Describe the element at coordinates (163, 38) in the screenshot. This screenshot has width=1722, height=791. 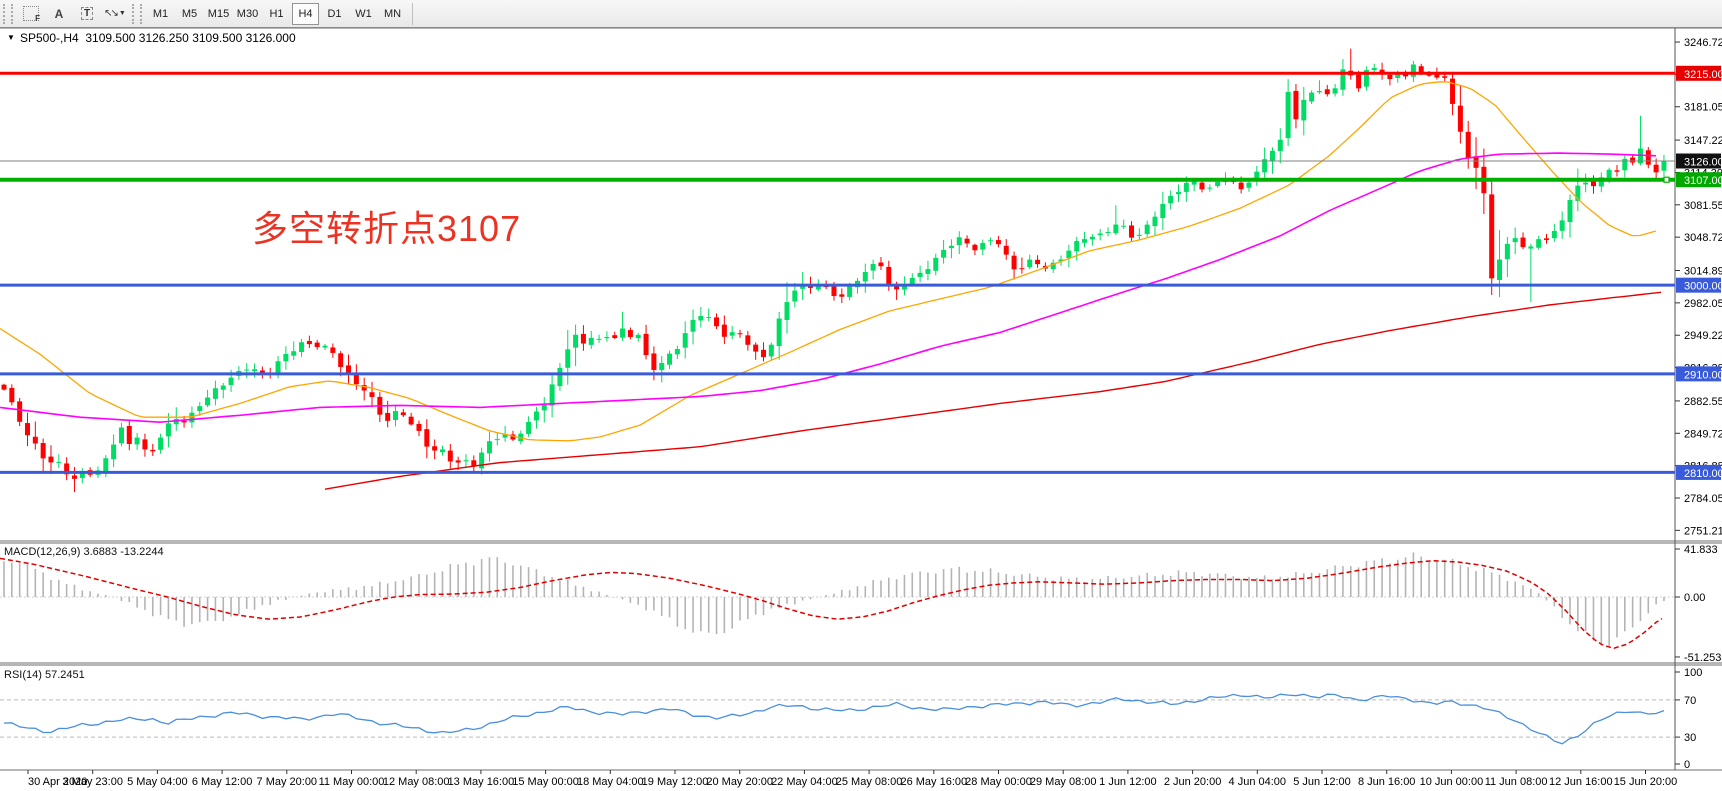
I see `ohlc-high: 3126.250` at that location.